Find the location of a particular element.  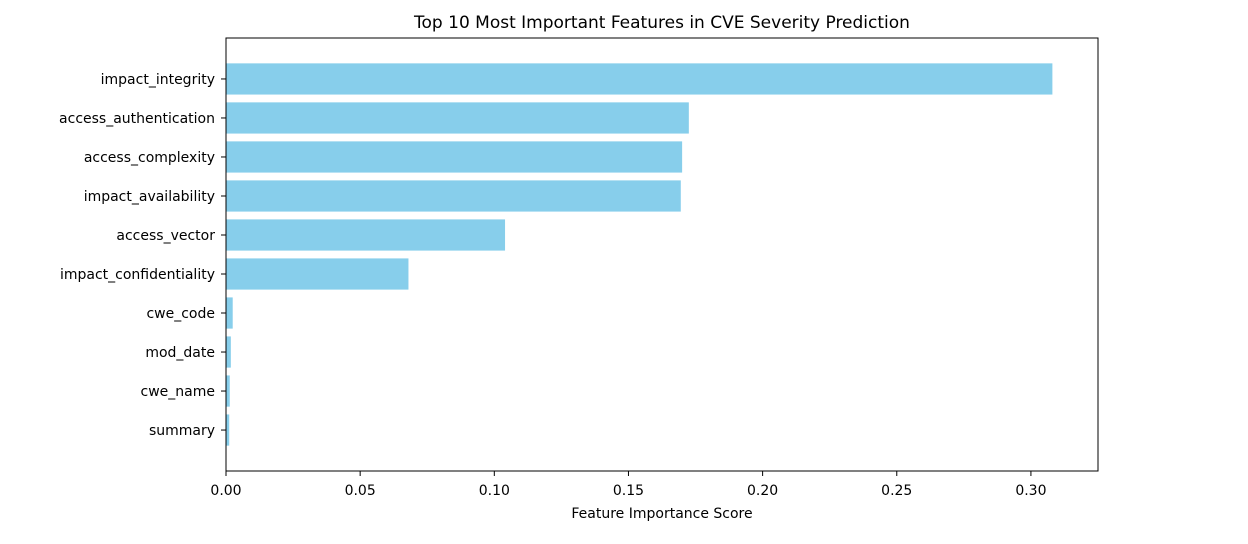

x-tick-label: 0.15 is located at coordinates (628, 491).